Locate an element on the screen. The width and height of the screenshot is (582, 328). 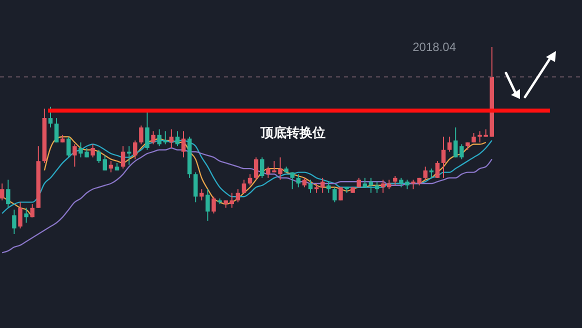
annotation: 顶底转换位 is located at coordinates (293, 133).